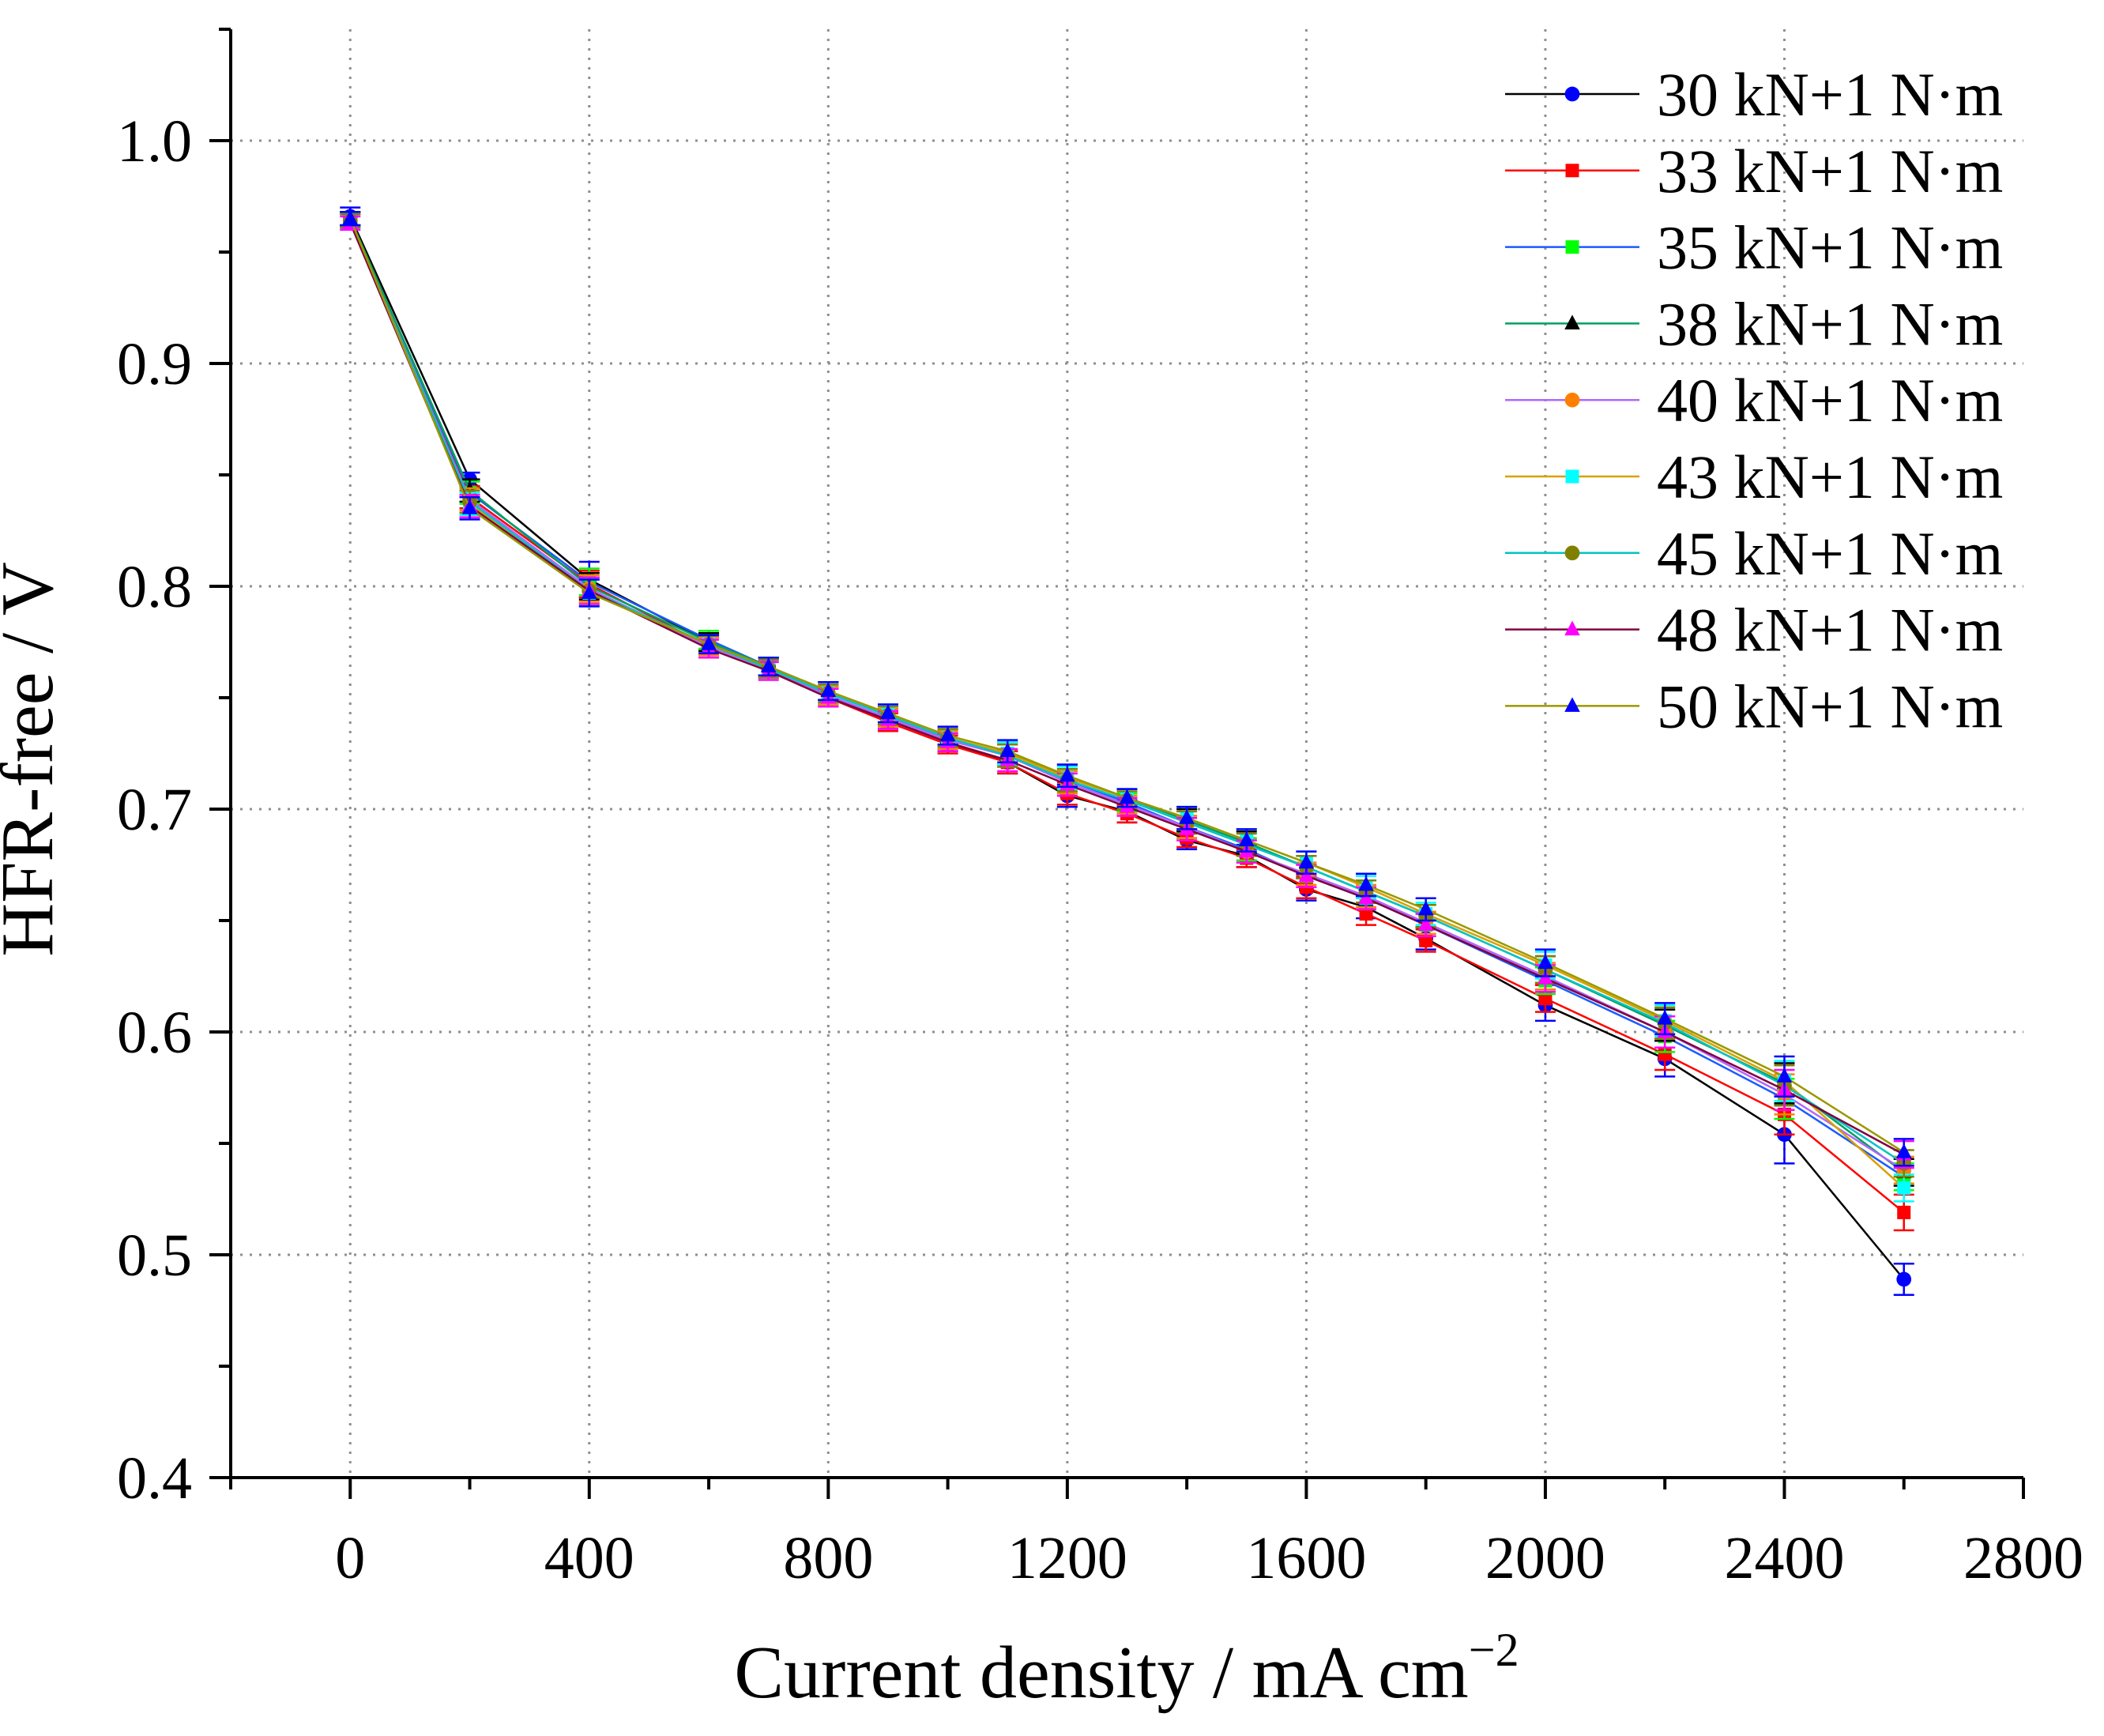  Describe the element at coordinates (154, 1478) in the screenshot. I see `y-tick-label: 0.4` at that location.